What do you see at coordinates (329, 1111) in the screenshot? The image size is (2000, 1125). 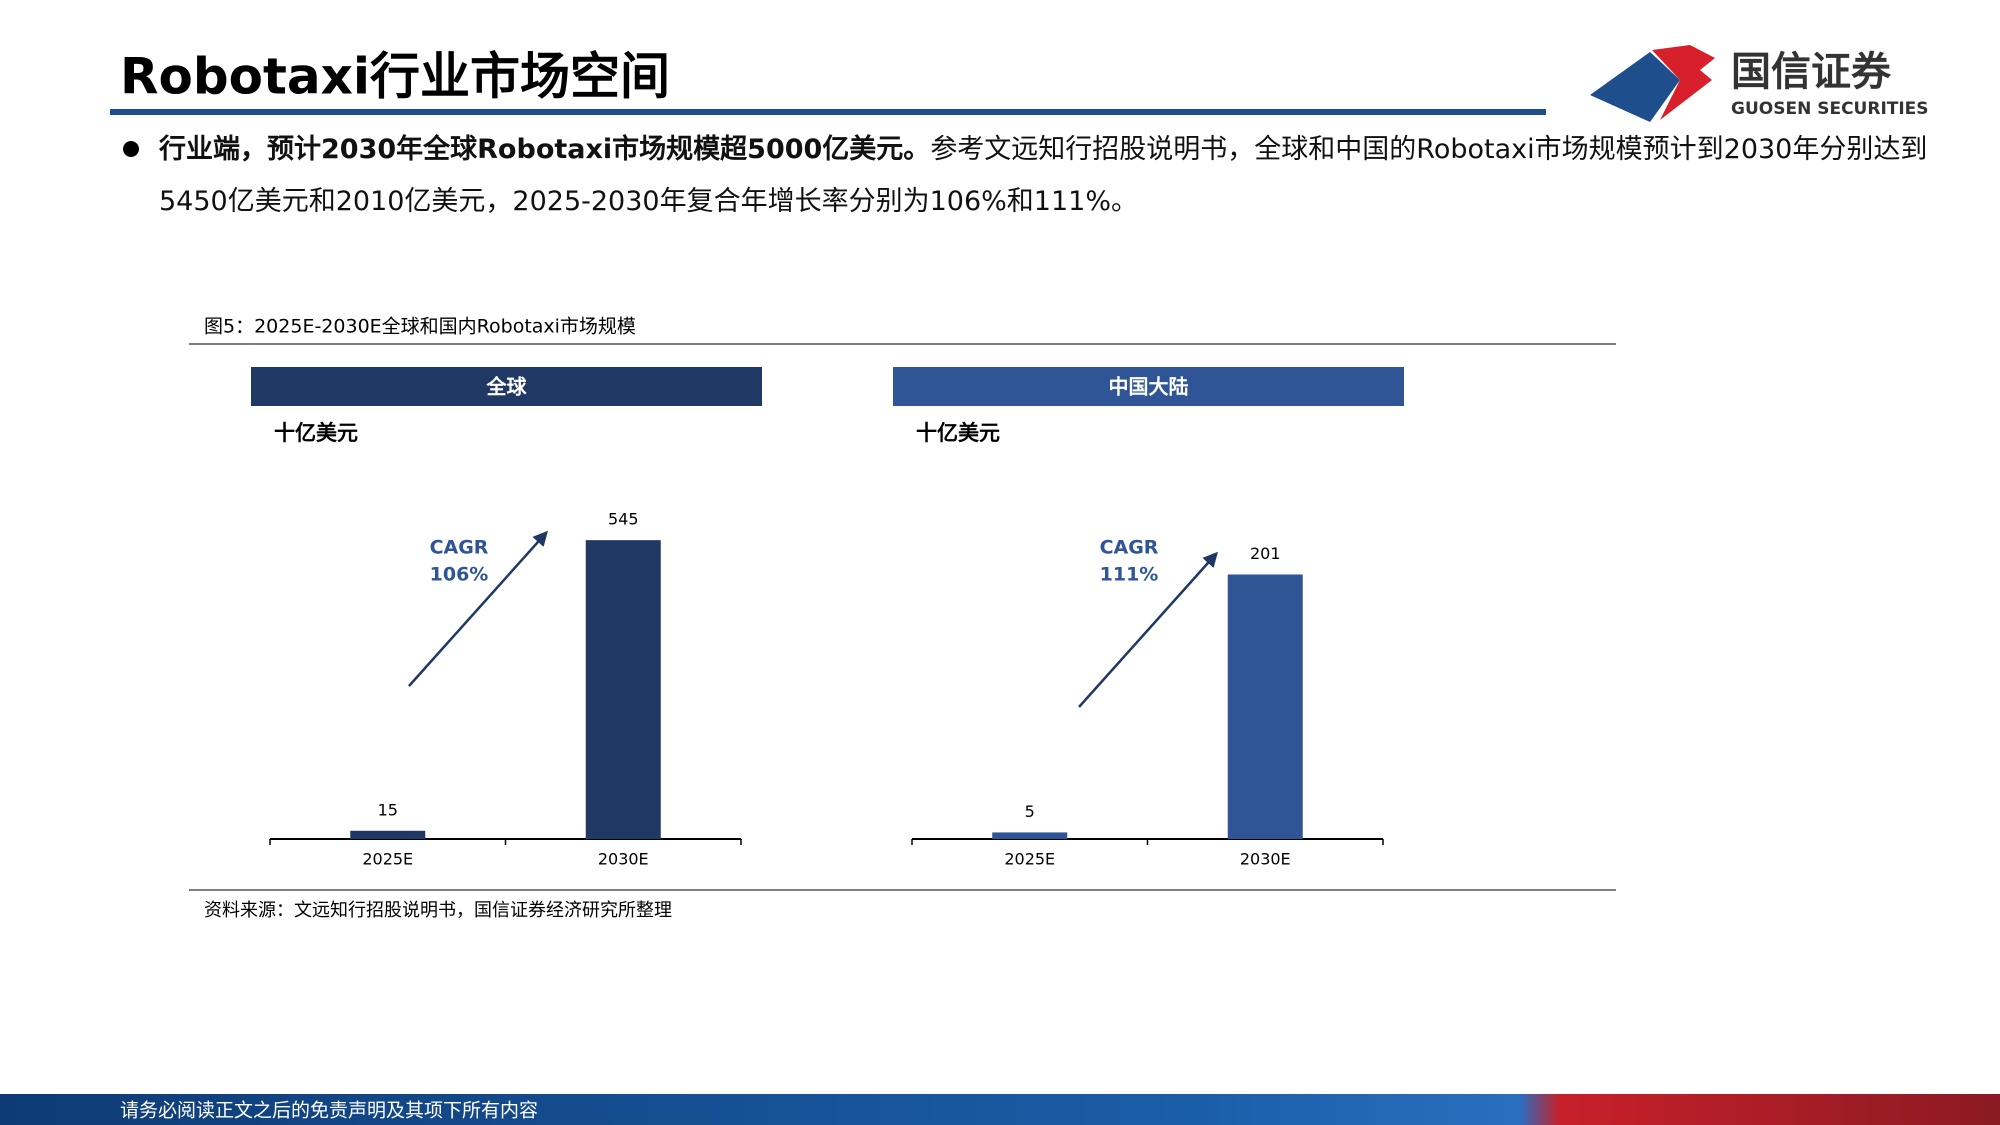 I see `footer-disclaimer: 请务必阅读正文之后的免责声明及其项下所有内容` at bounding box center [329, 1111].